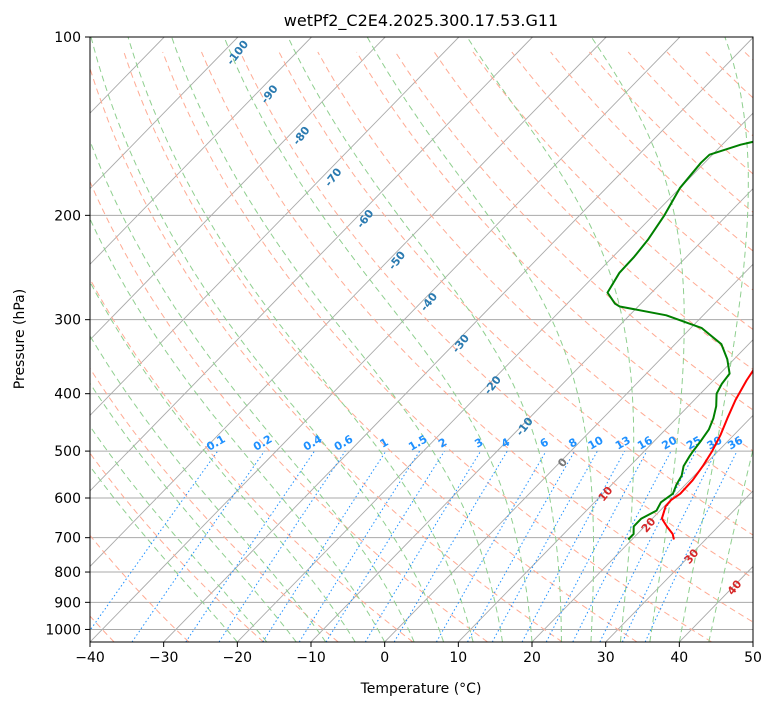 This screenshot has width=775, height=713. I want to click on x-tick-label: 0, so click(384, 658).